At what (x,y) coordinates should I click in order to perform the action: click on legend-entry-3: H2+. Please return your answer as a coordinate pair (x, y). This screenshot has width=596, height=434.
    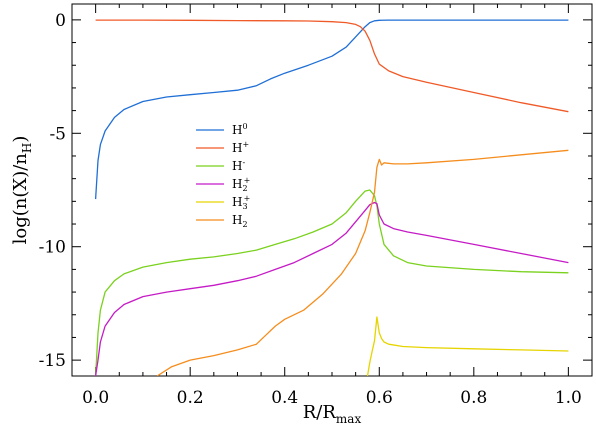
    Looking at the image, I should click on (241, 184).